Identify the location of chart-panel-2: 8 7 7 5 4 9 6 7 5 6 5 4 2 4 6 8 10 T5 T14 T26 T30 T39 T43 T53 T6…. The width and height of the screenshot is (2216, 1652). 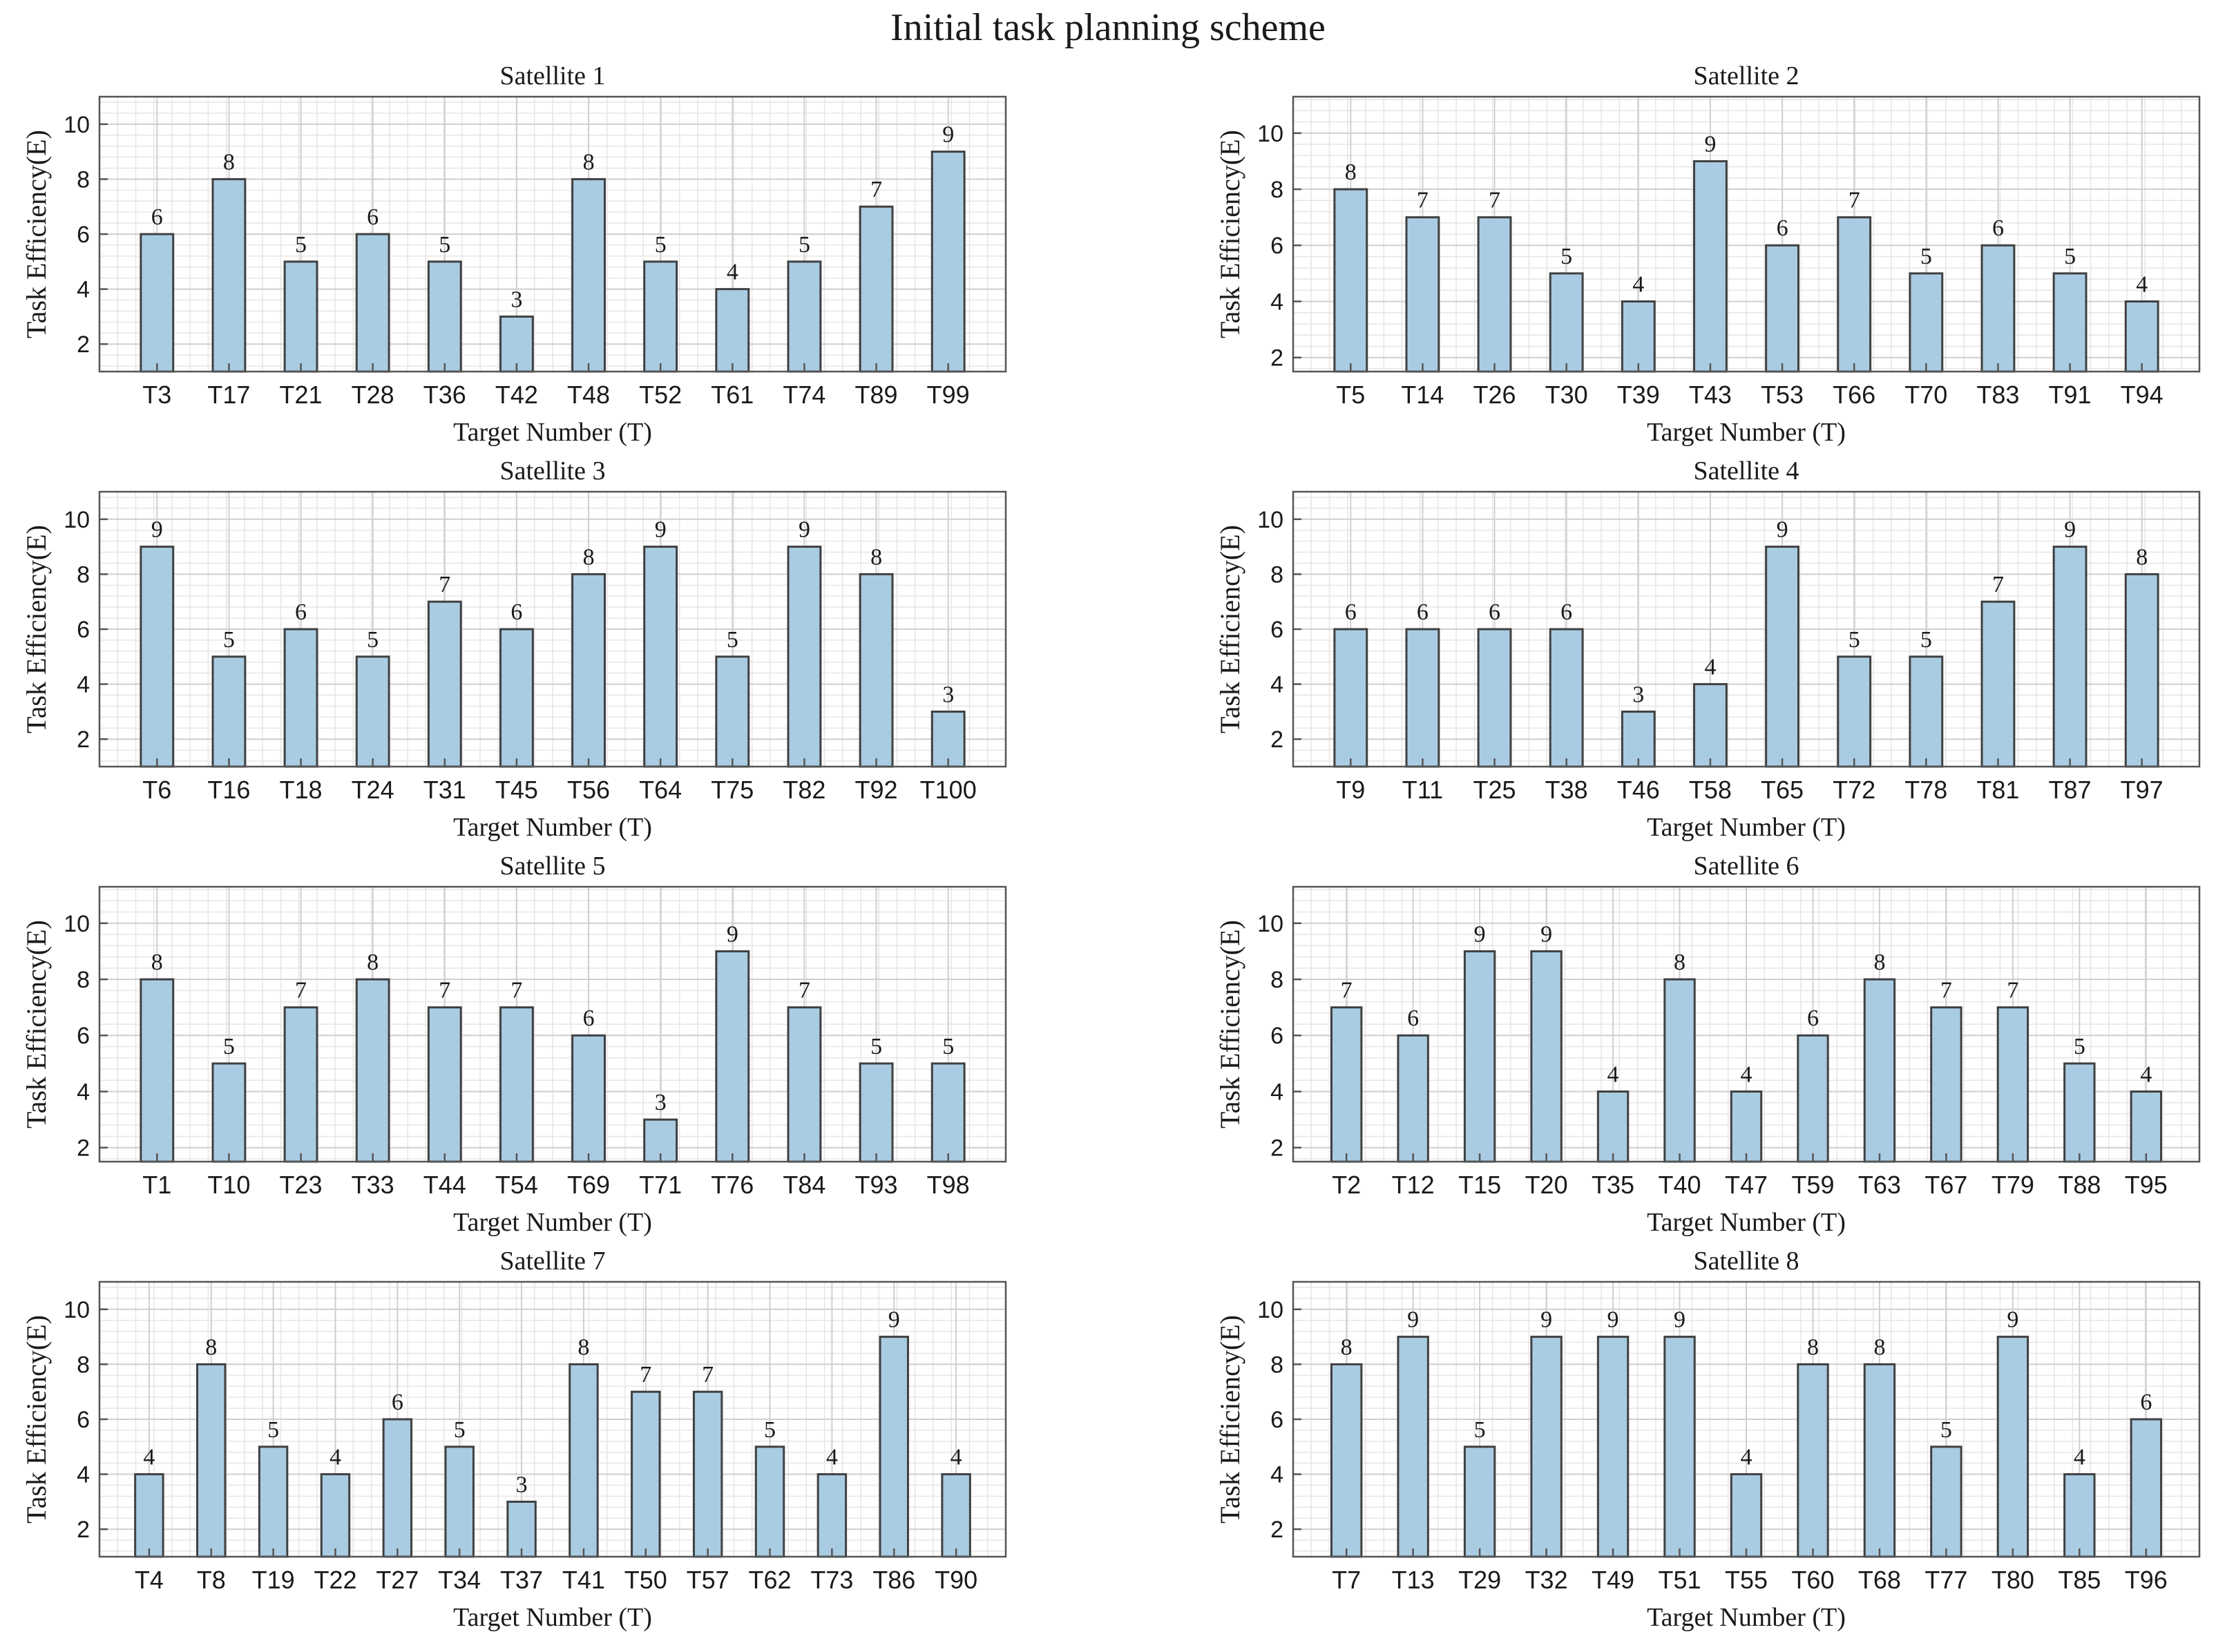
(1707, 254).